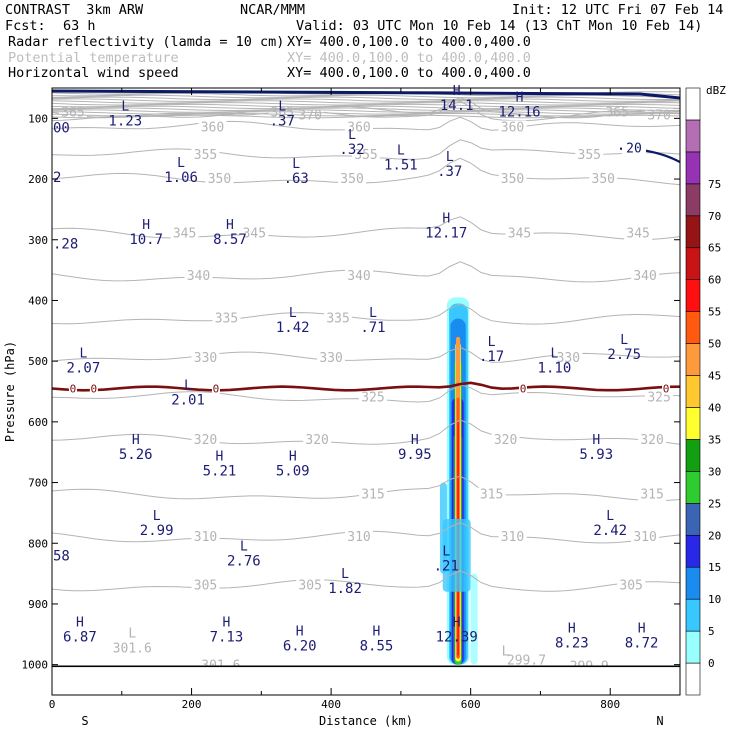  Describe the element at coordinates (714, 599) in the screenshot. I see `colorbar-level-label: 10` at that location.